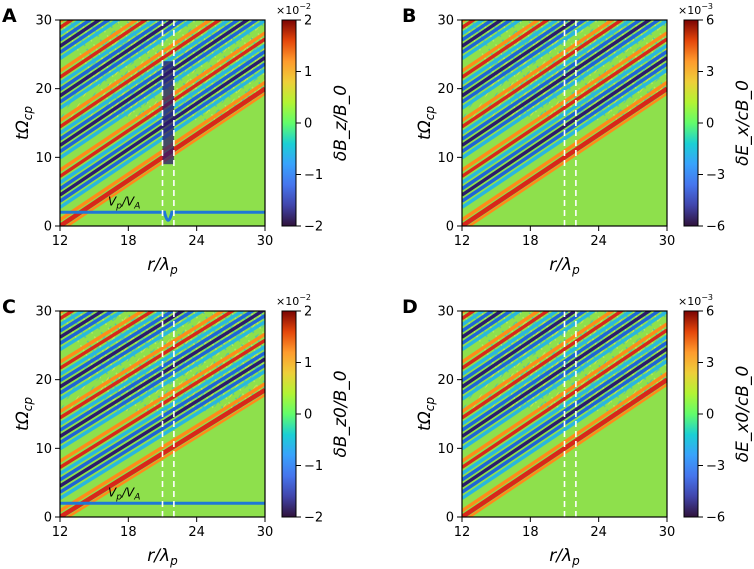 This screenshot has height=569, width=754. Describe the element at coordinates (162, 216) in the screenshot. I see `velocity-line` at that location.